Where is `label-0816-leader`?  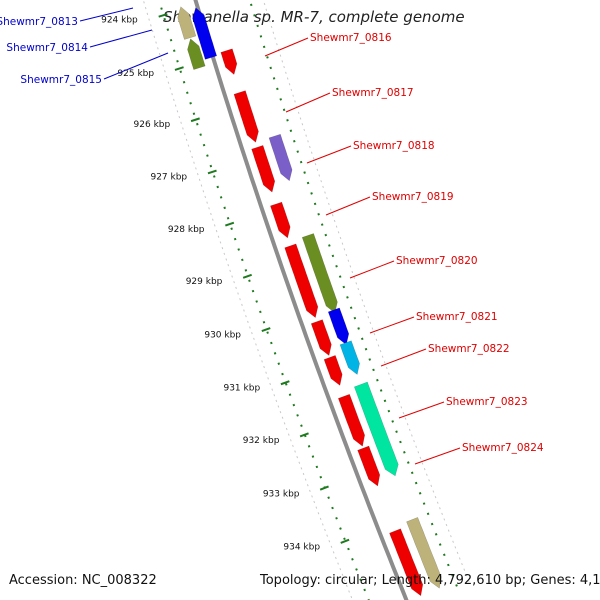
label-0816-leader is located at coordinates (286, 47).